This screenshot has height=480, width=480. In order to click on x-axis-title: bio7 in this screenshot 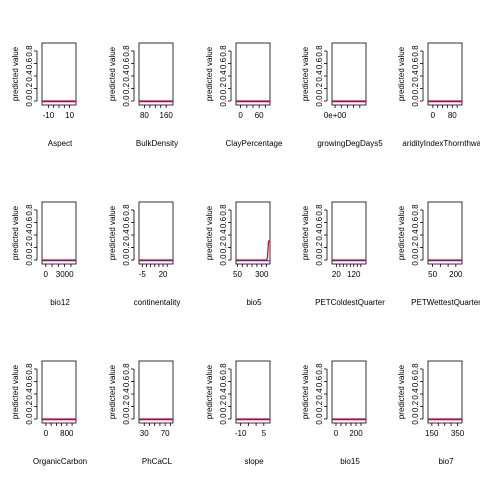, I will do `click(446, 461)`.